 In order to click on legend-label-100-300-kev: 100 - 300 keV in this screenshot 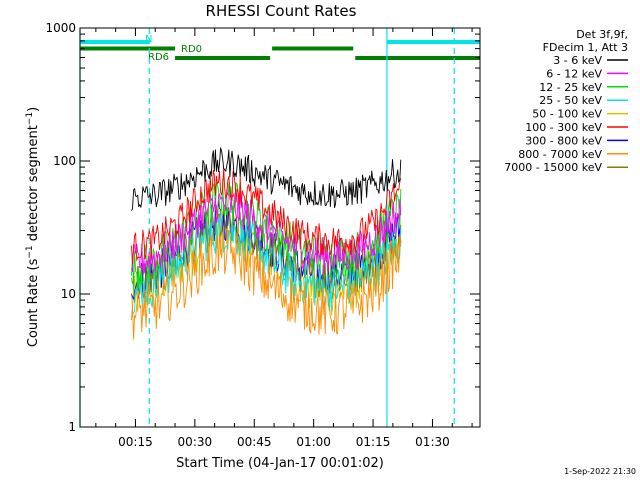, I will do `click(563, 127)`.